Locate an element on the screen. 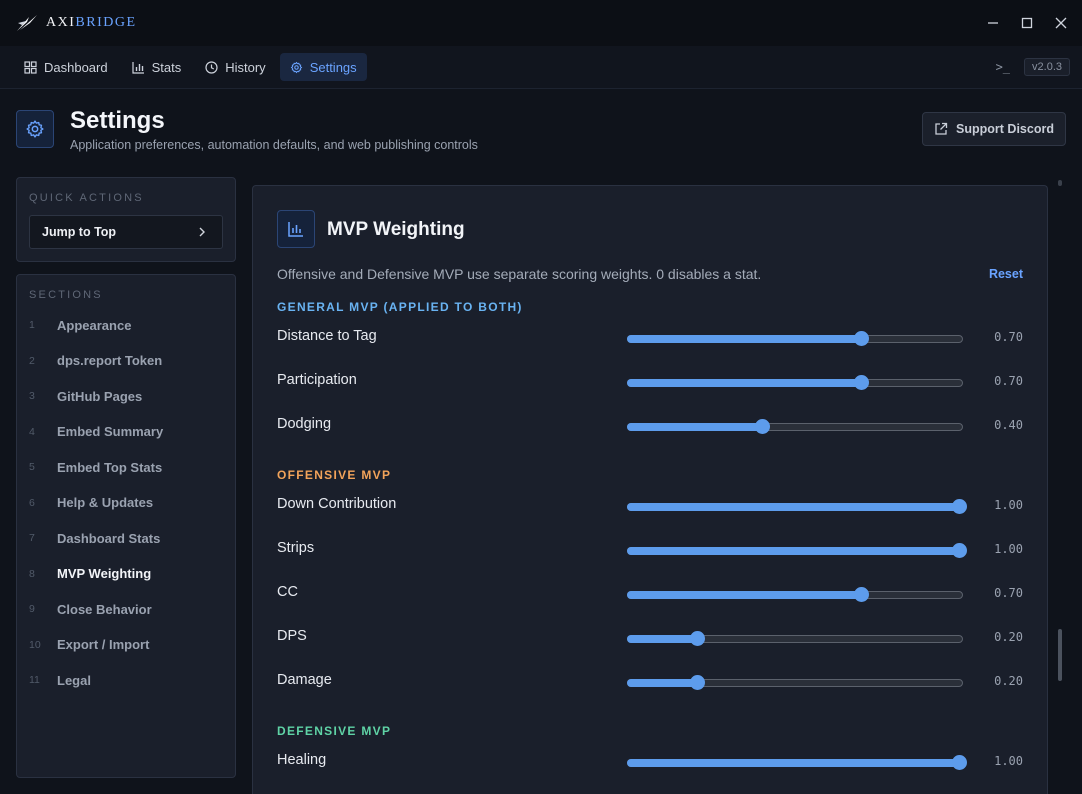  weight-slider-cc is located at coordinates (795, 594).